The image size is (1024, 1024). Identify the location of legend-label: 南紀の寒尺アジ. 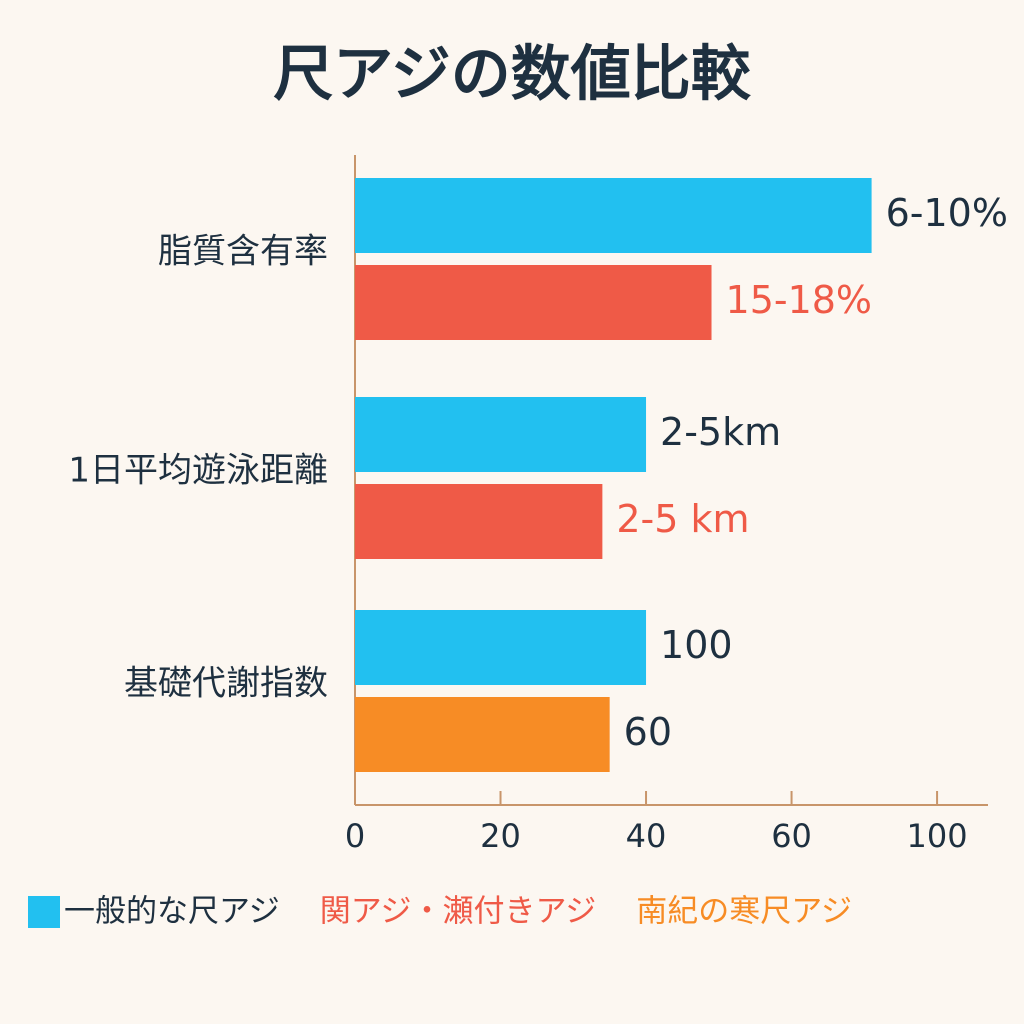
(744, 912).